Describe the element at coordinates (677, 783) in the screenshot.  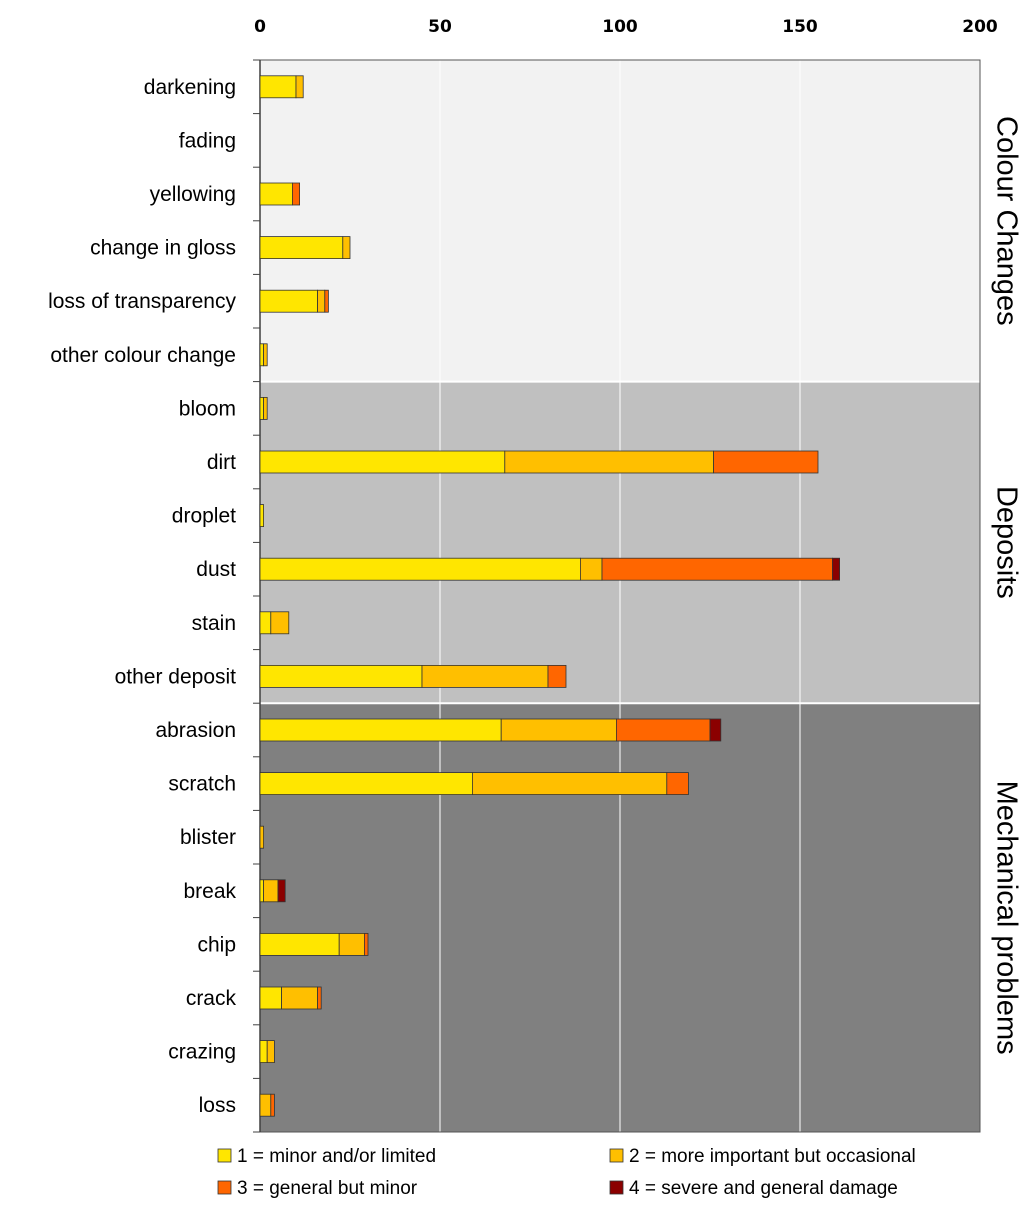
I see `bar-segment-scratch-s3` at that location.